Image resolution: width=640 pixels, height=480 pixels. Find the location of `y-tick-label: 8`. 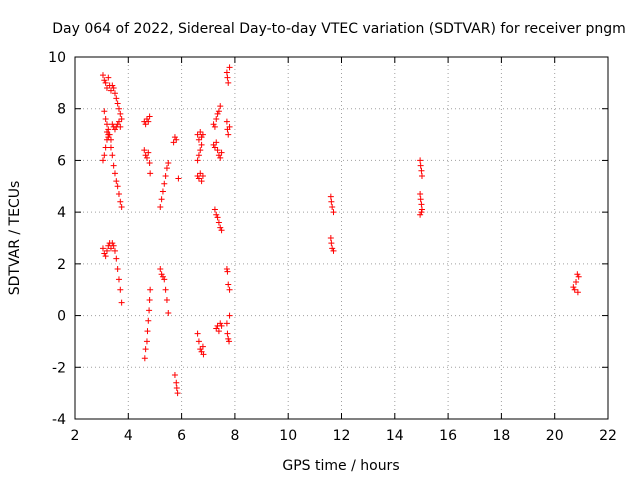

y-tick-label: 8 is located at coordinates (61, 110).